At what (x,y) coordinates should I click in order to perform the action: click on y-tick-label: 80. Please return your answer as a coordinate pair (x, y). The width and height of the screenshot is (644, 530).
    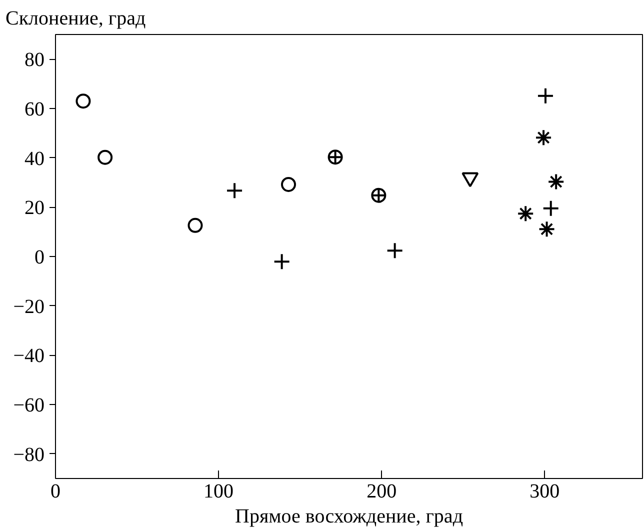
    Looking at the image, I should click on (34, 60).